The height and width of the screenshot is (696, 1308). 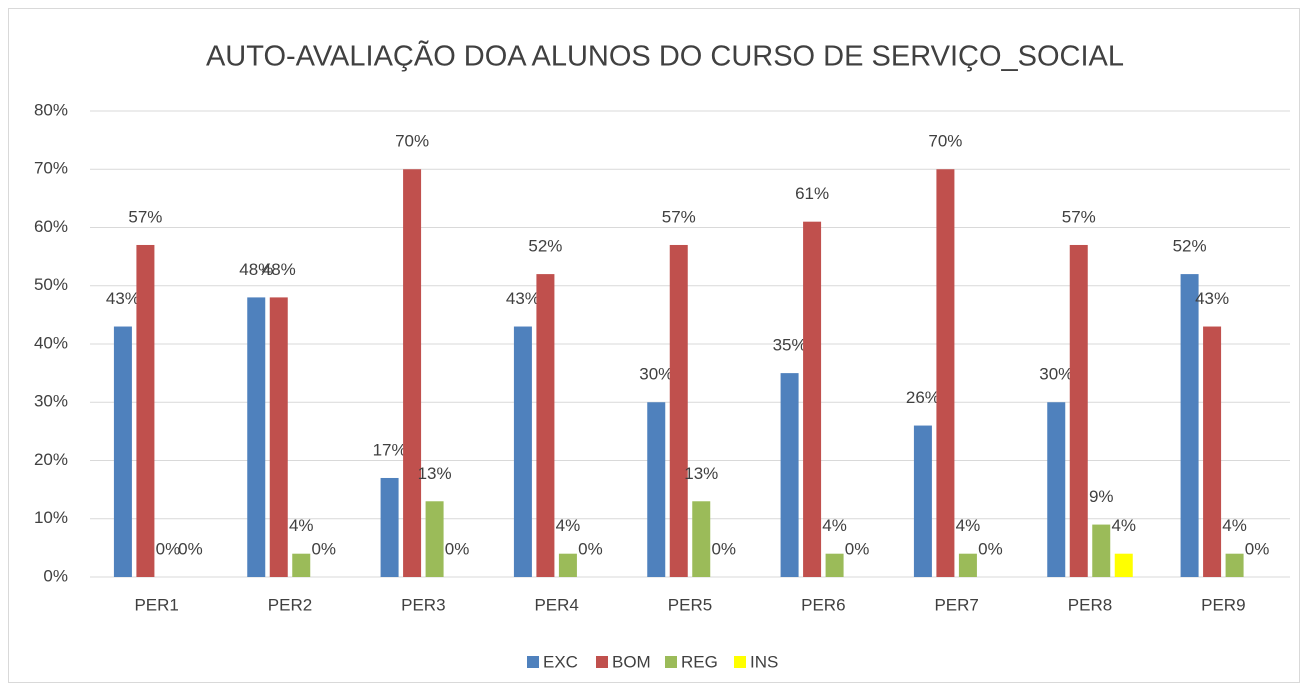 I want to click on x-tick-label: PER2, so click(x=290, y=604).